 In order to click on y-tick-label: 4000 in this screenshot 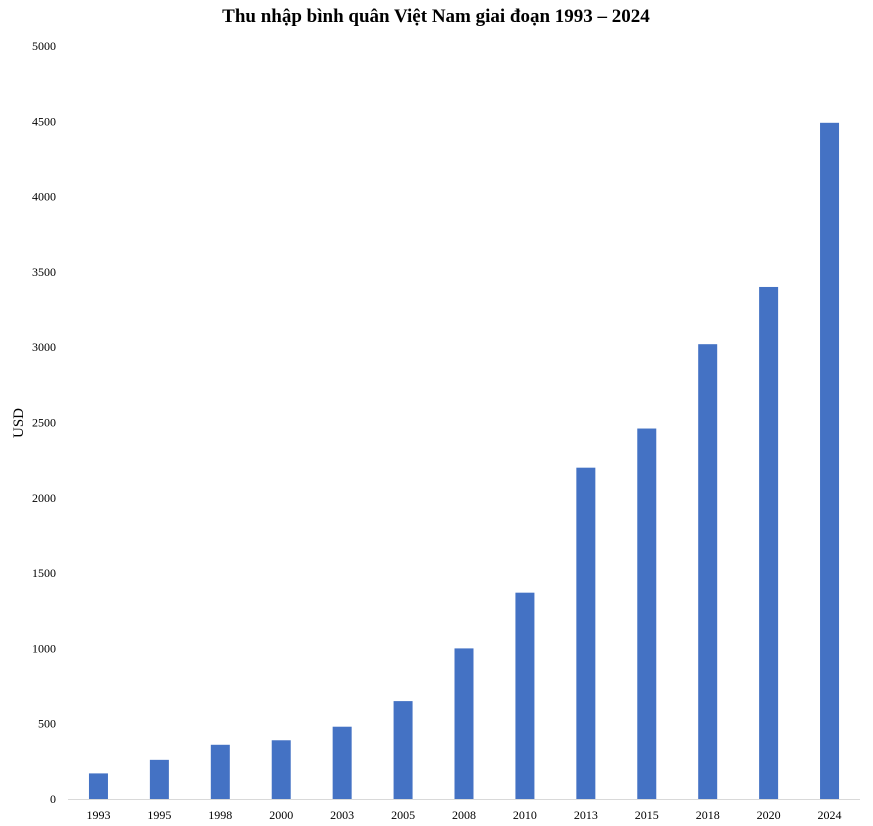, I will do `click(44, 197)`.